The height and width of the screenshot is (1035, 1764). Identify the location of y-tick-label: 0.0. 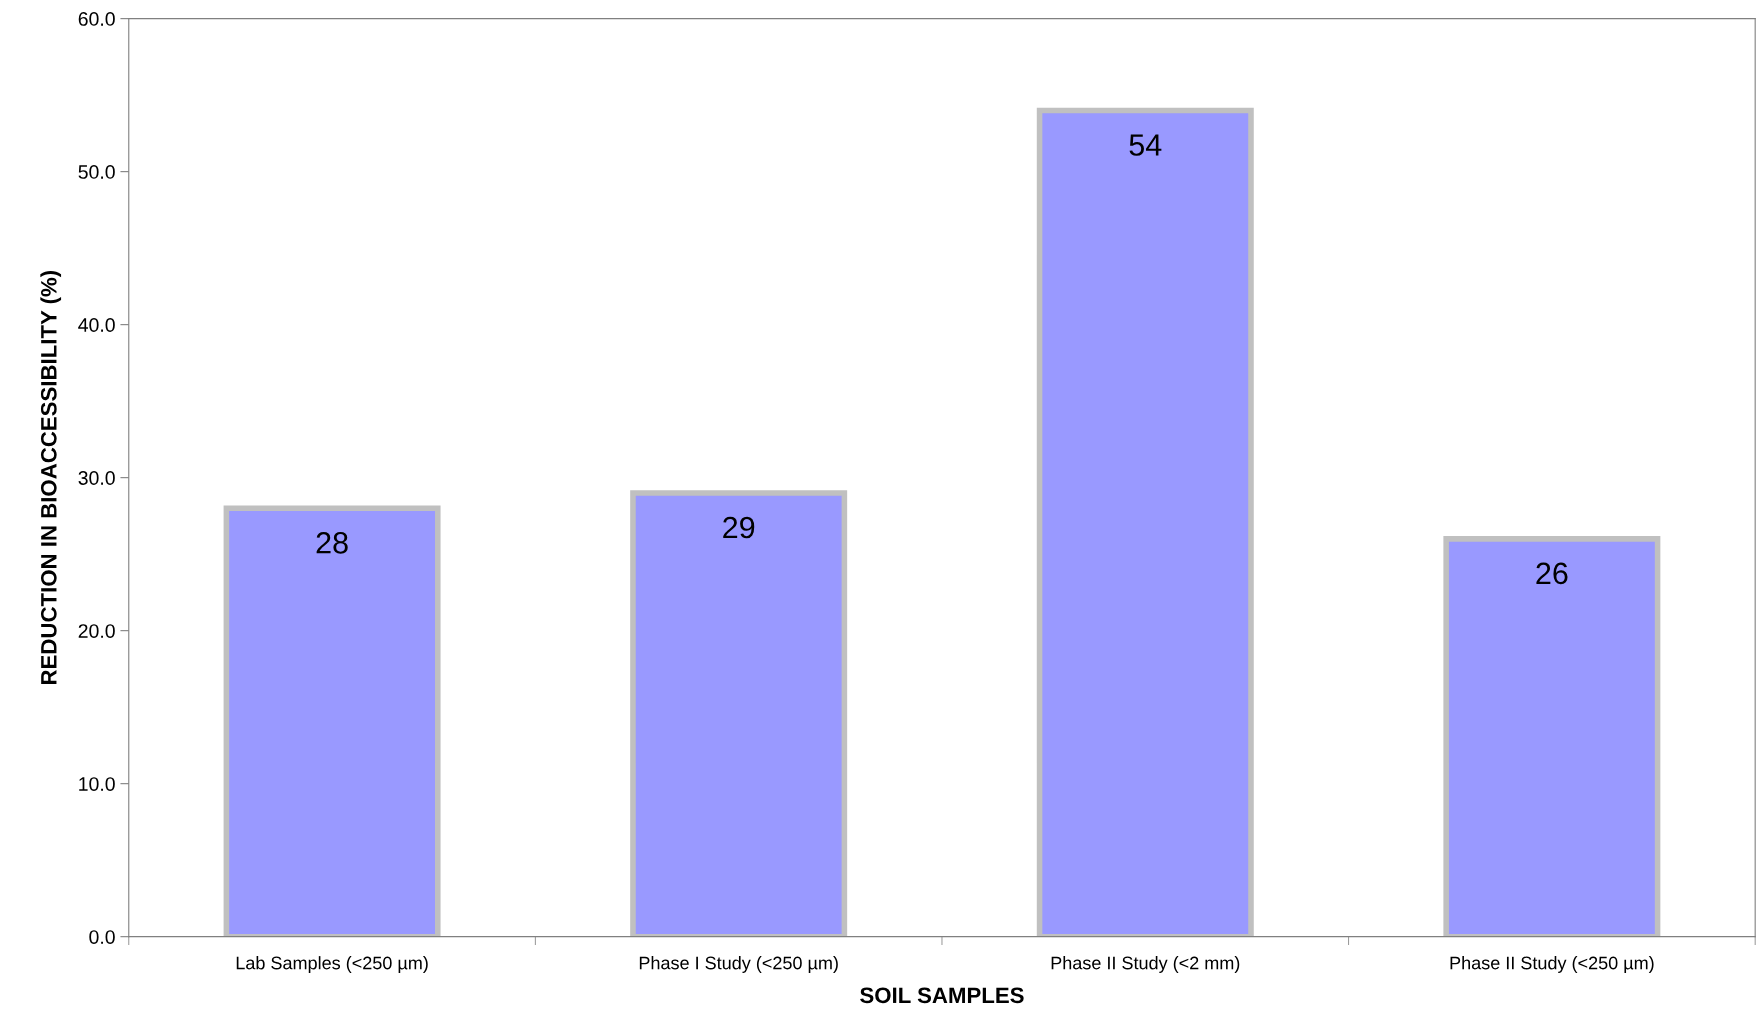
(102, 937).